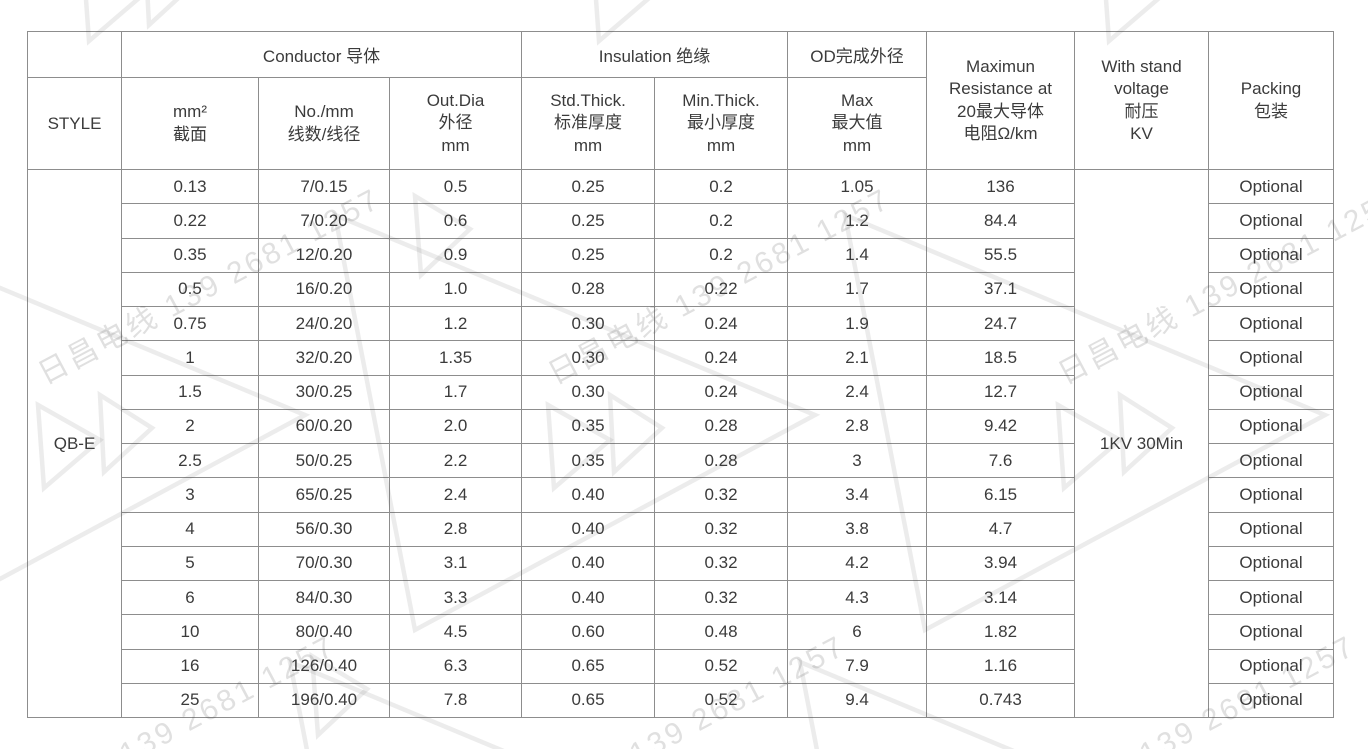 The height and width of the screenshot is (749, 1368). Describe the element at coordinates (857, 426) in the screenshot. I see `cell-od-max: 2.8` at that location.